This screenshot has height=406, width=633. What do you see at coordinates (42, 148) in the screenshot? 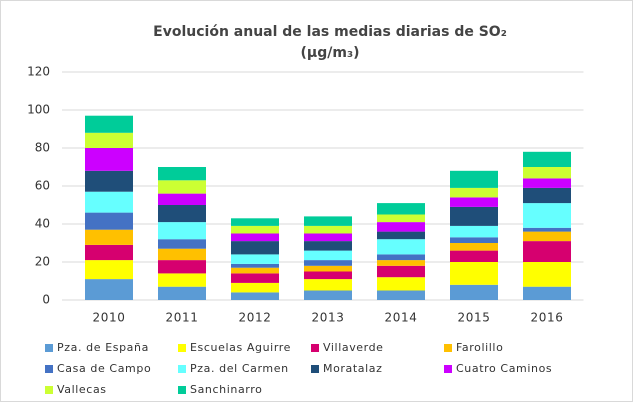
I see `y-tick-label: 80` at bounding box center [42, 148].